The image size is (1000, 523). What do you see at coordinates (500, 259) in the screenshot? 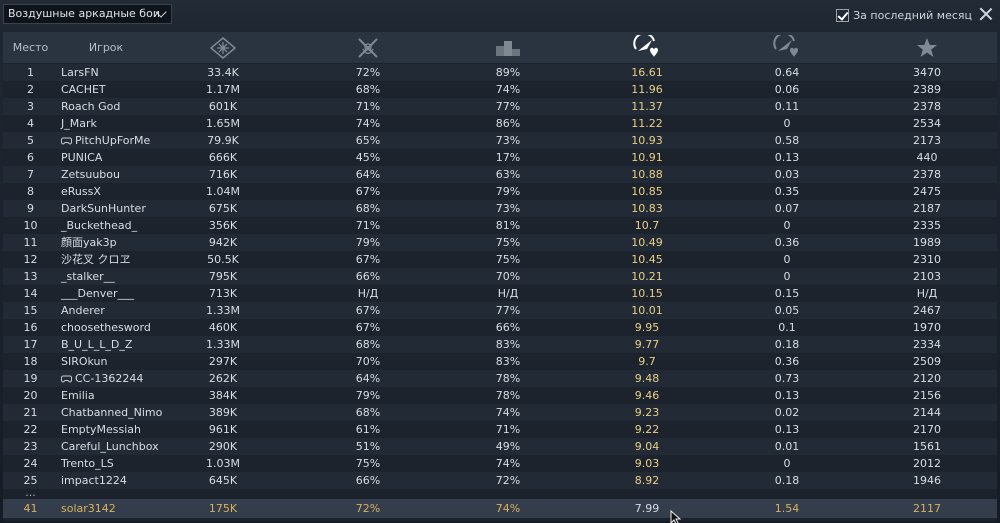
I see `table-row: 12 沙花叉 クロヱ 50.5K 67% 75% 10.45 0 2310` at bounding box center [500, 259].